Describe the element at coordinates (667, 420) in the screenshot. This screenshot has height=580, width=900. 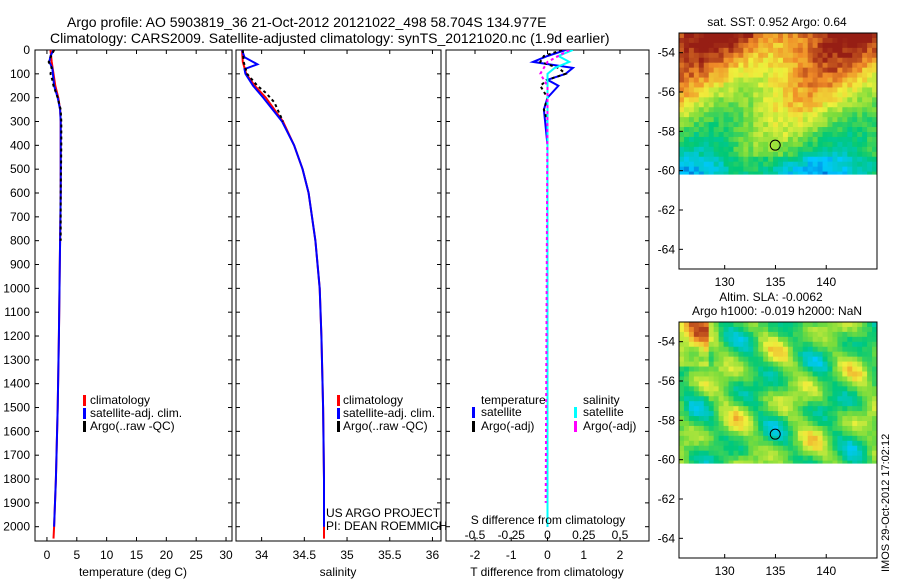
I see `y-tick-label: -58` at that location.